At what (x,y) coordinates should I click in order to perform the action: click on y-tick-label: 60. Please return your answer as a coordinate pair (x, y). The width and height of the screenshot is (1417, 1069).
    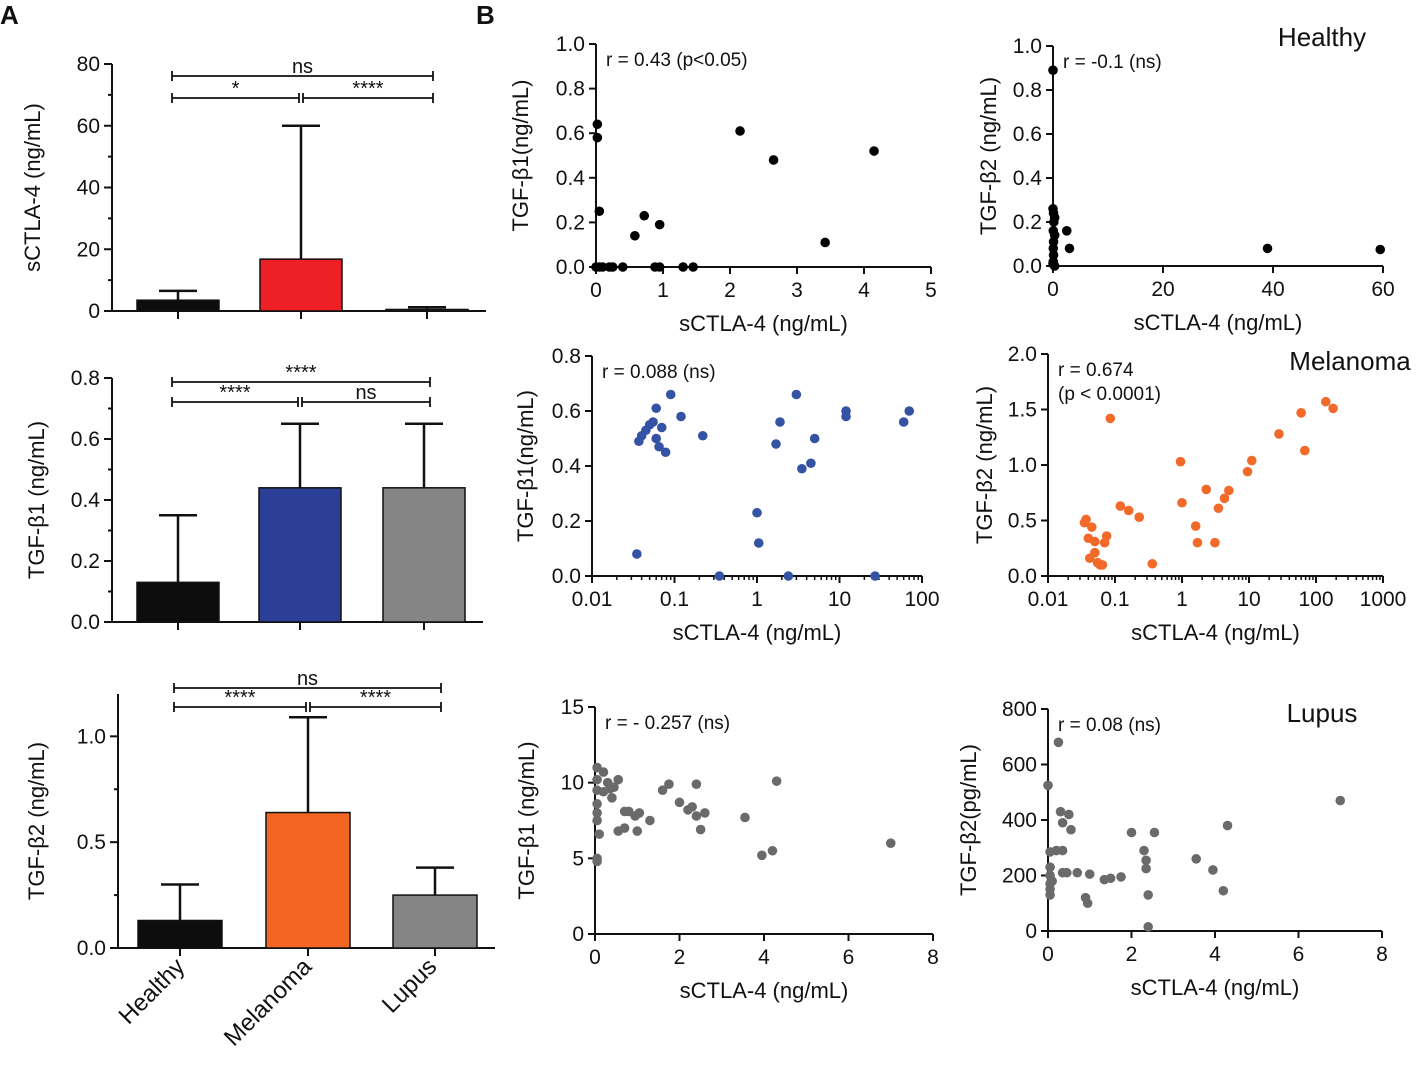
    Looking at the image, I should click on (88, 126).